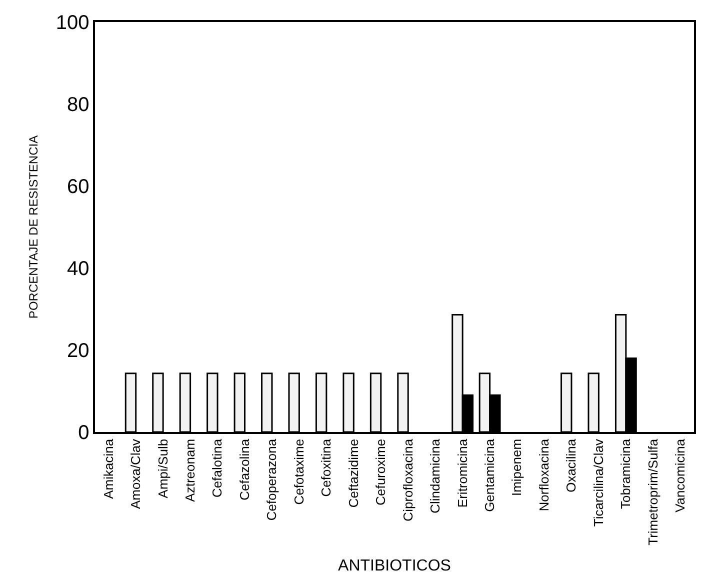 This screenshot has height=584, width=709. What do you see at coordinates (326, 467) in the screenshot?
I see `x-tick-label: Cefoxitina` at bounding box center [326, 467].